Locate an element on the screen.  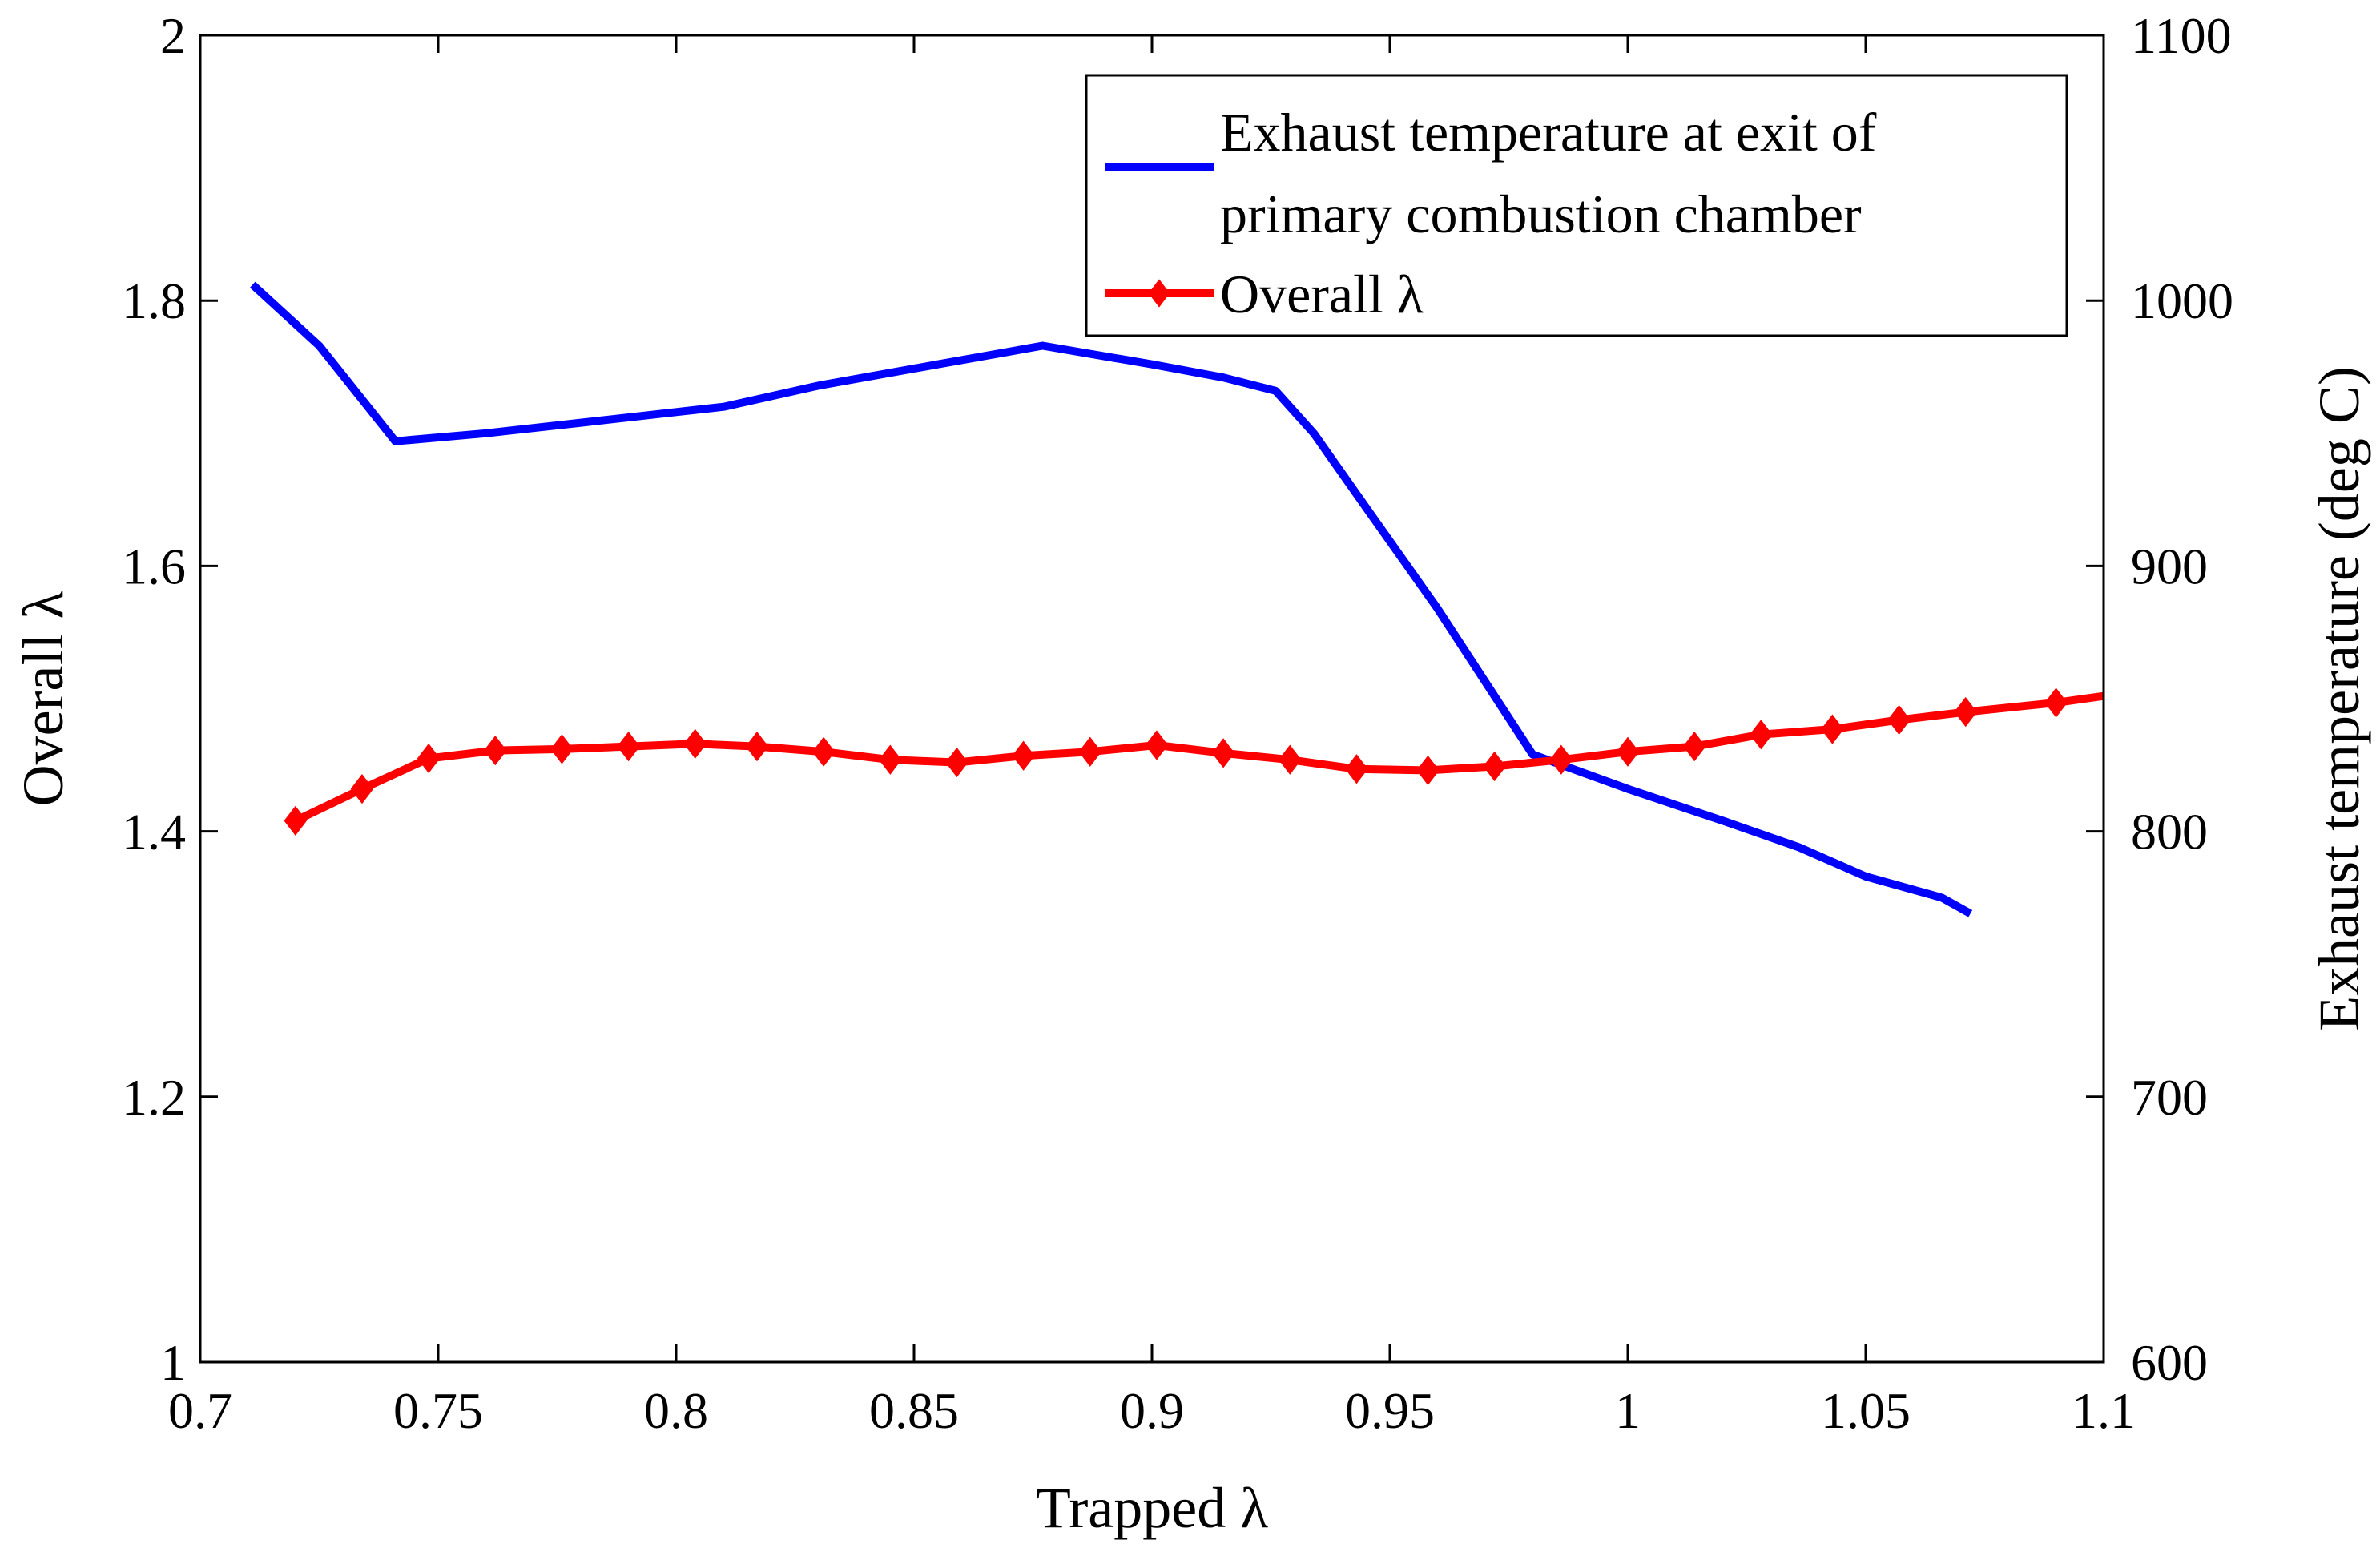
y-right-tick-label: 600 is located at coordinates (2169, 1362).